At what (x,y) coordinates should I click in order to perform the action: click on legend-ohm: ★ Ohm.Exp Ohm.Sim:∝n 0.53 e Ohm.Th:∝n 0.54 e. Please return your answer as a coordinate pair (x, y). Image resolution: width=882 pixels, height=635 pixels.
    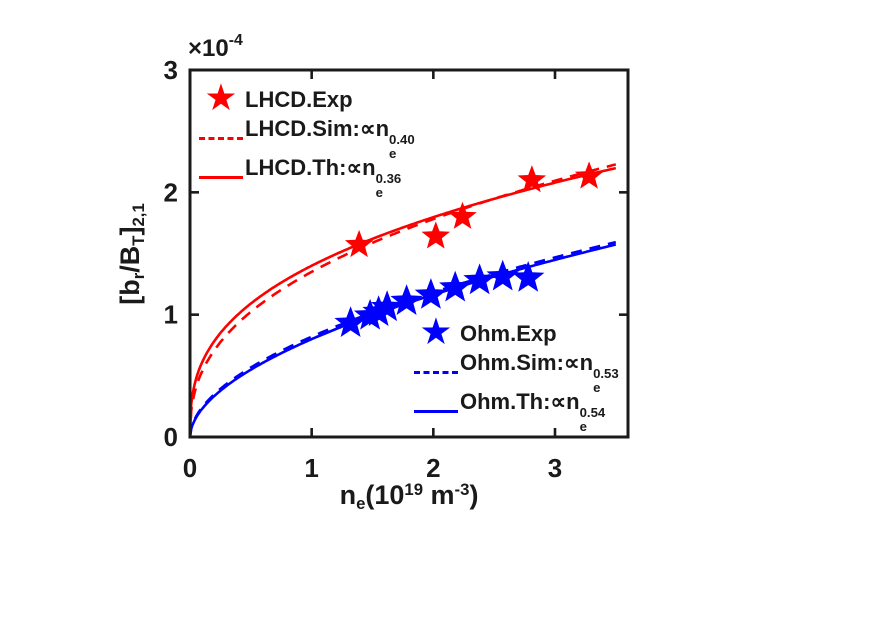
    Looking at the image, I should click on (515, 372).